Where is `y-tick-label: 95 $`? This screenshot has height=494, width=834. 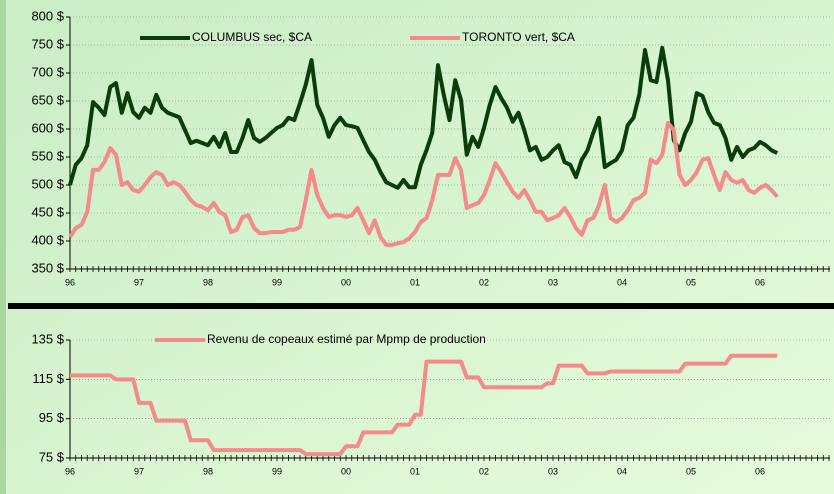 y-tick-label: 95 $ is located at coordinates (52, 417).